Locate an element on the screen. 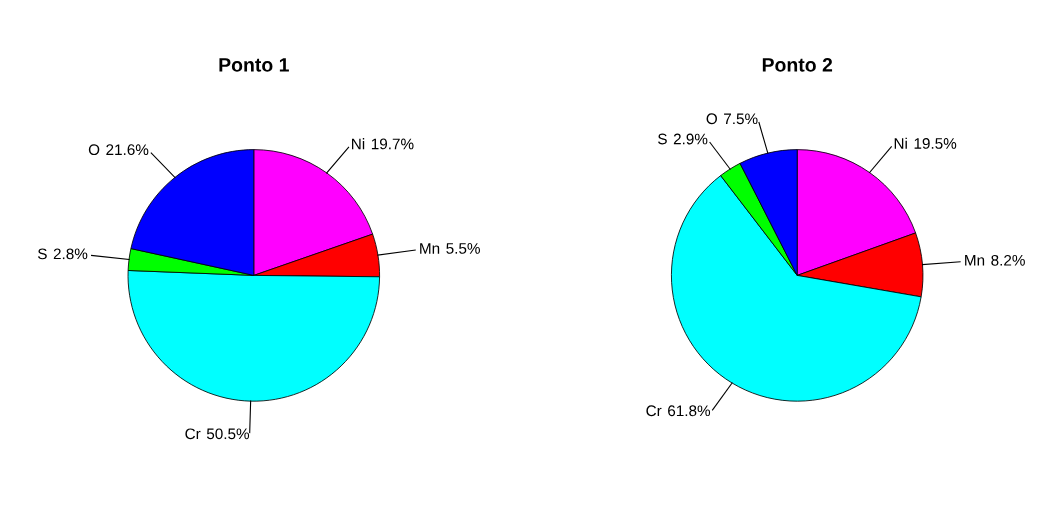 The image size is (1051, 510). data-label: 61.8% is located at coordinates (689, 411).